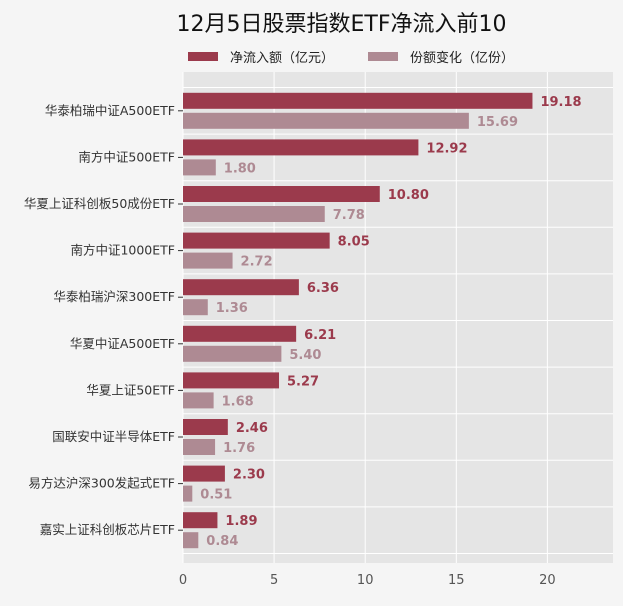  Describe the element at coordinates (323, 288) in the screenshot. I see `data-label: 6.36` at that location.